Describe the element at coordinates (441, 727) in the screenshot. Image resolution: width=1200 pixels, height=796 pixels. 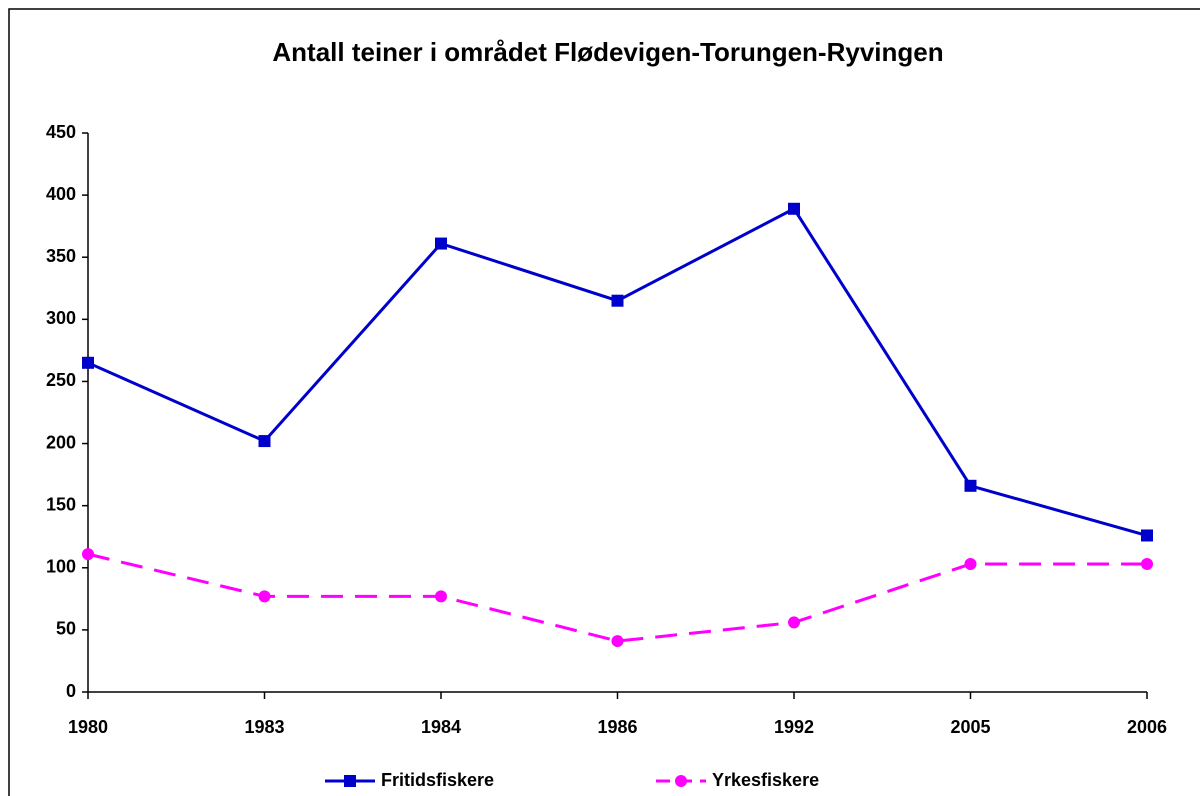
I see `x-tick-label: 1984` at that location.